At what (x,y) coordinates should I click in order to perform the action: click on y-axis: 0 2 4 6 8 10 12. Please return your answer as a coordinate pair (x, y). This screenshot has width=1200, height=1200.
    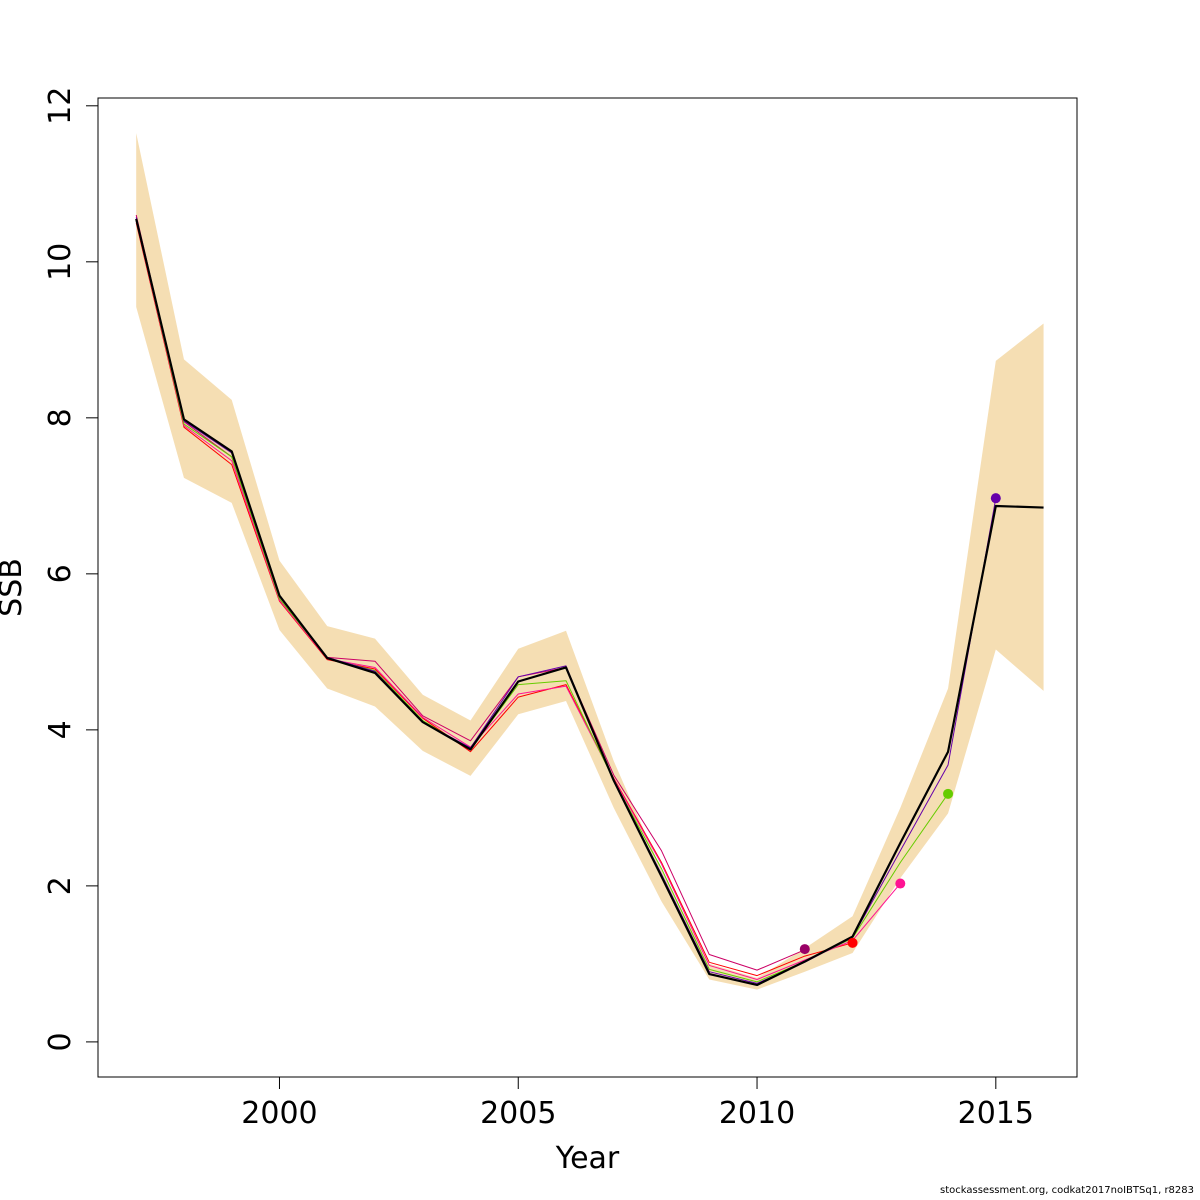
    Looking at the image, I should click on (71, 569).